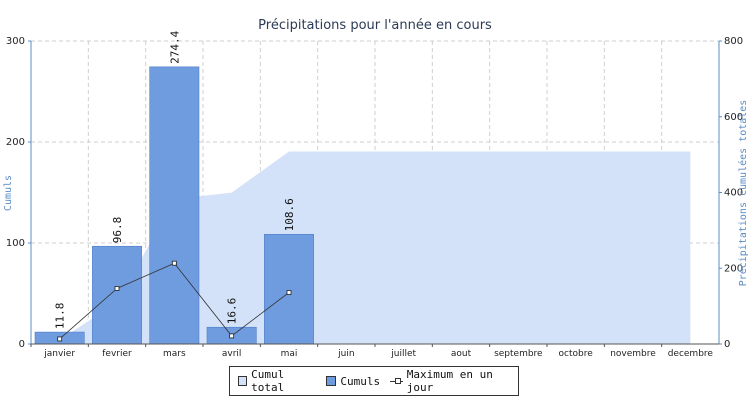 The height and width of the screenshot is (400, 750). I want to click on y-axis-label: Cumuls, so click(8, 193).